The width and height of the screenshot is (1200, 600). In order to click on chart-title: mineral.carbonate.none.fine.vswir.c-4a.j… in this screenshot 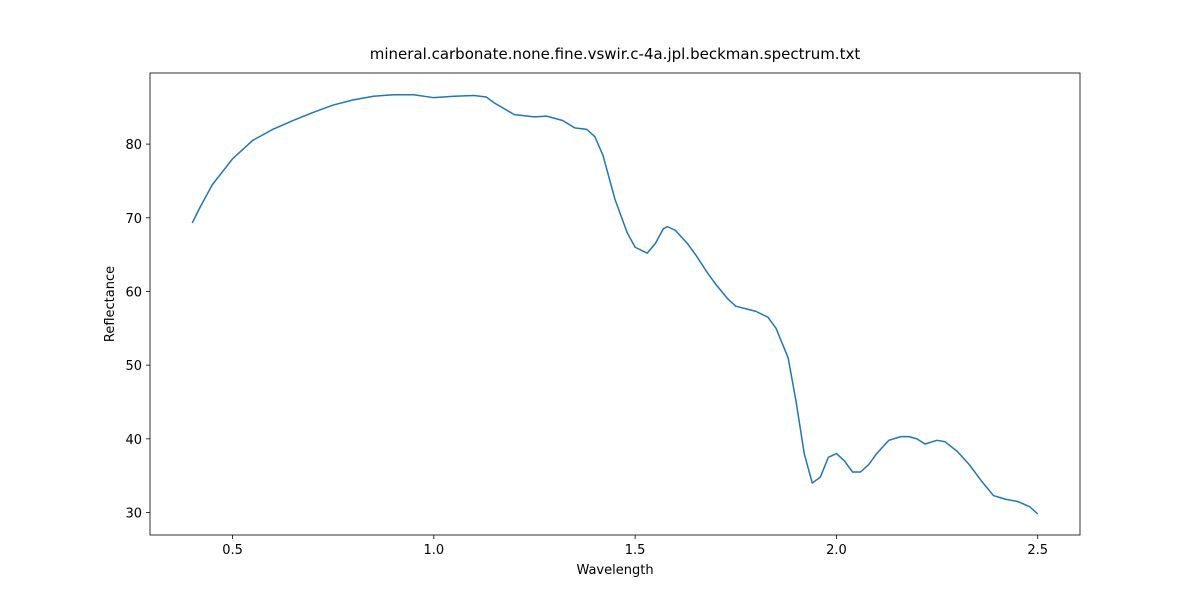, I will do `click(615, 54)`.